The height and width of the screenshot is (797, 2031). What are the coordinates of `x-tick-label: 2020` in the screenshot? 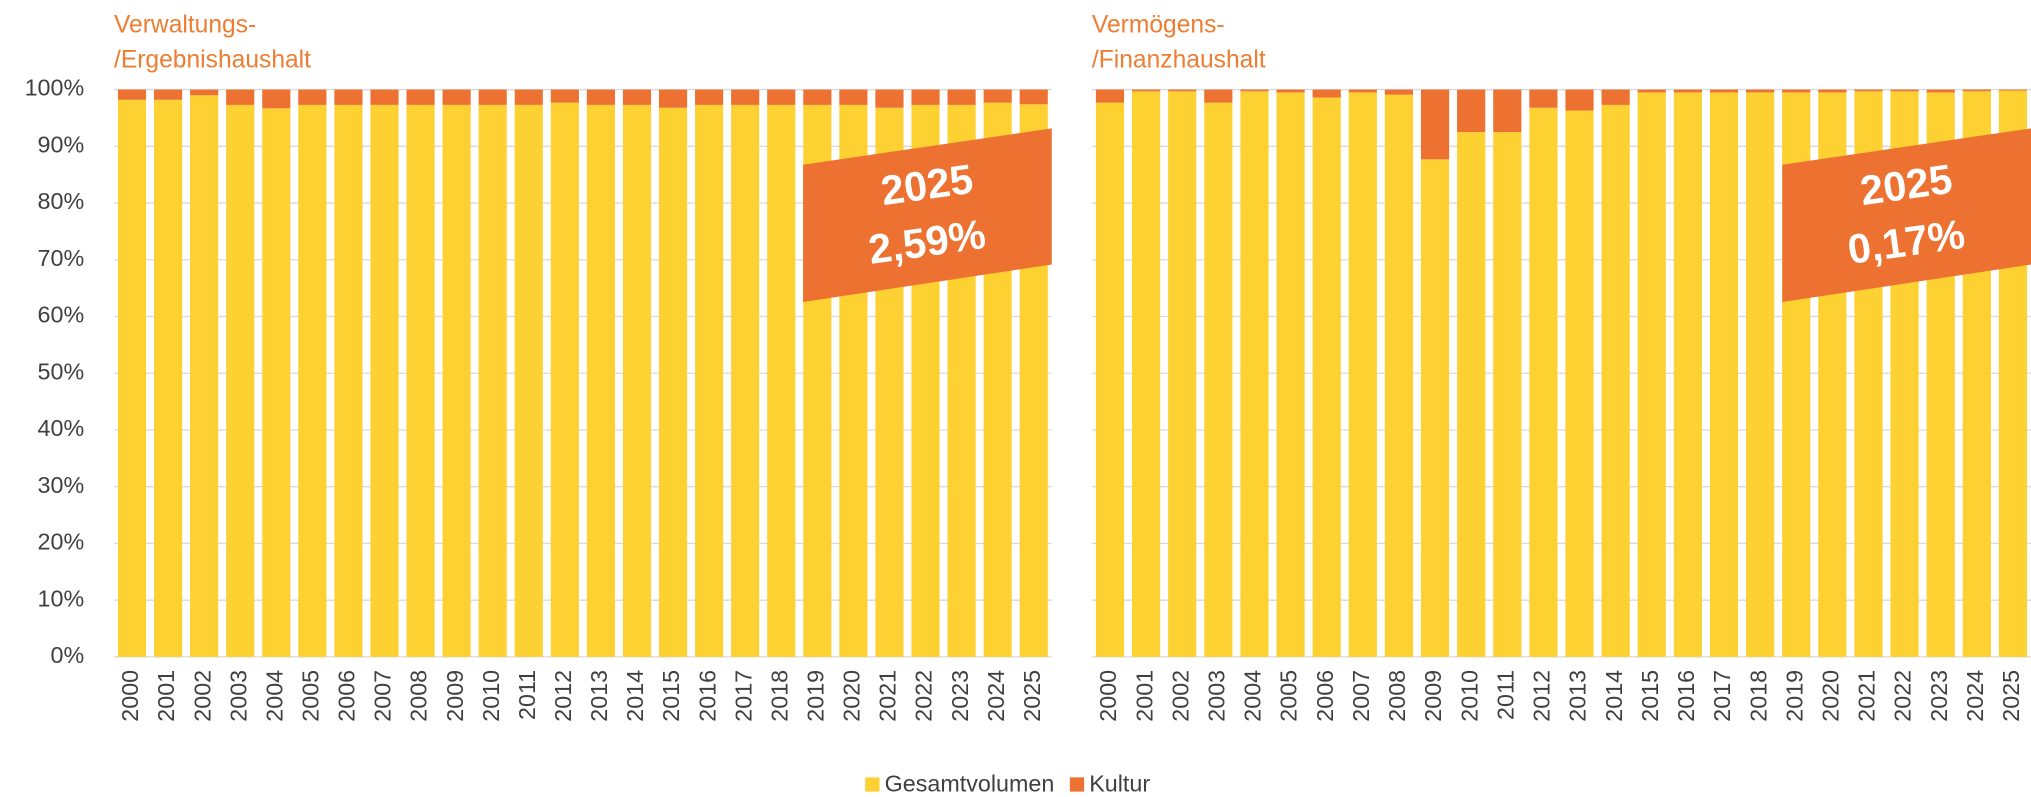 It's located at (1831, 696).